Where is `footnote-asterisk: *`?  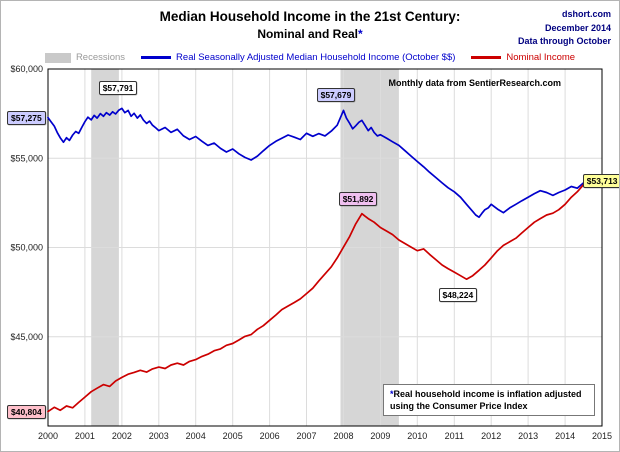
footnote-asterisk: * is located at coordinates (392, 394).